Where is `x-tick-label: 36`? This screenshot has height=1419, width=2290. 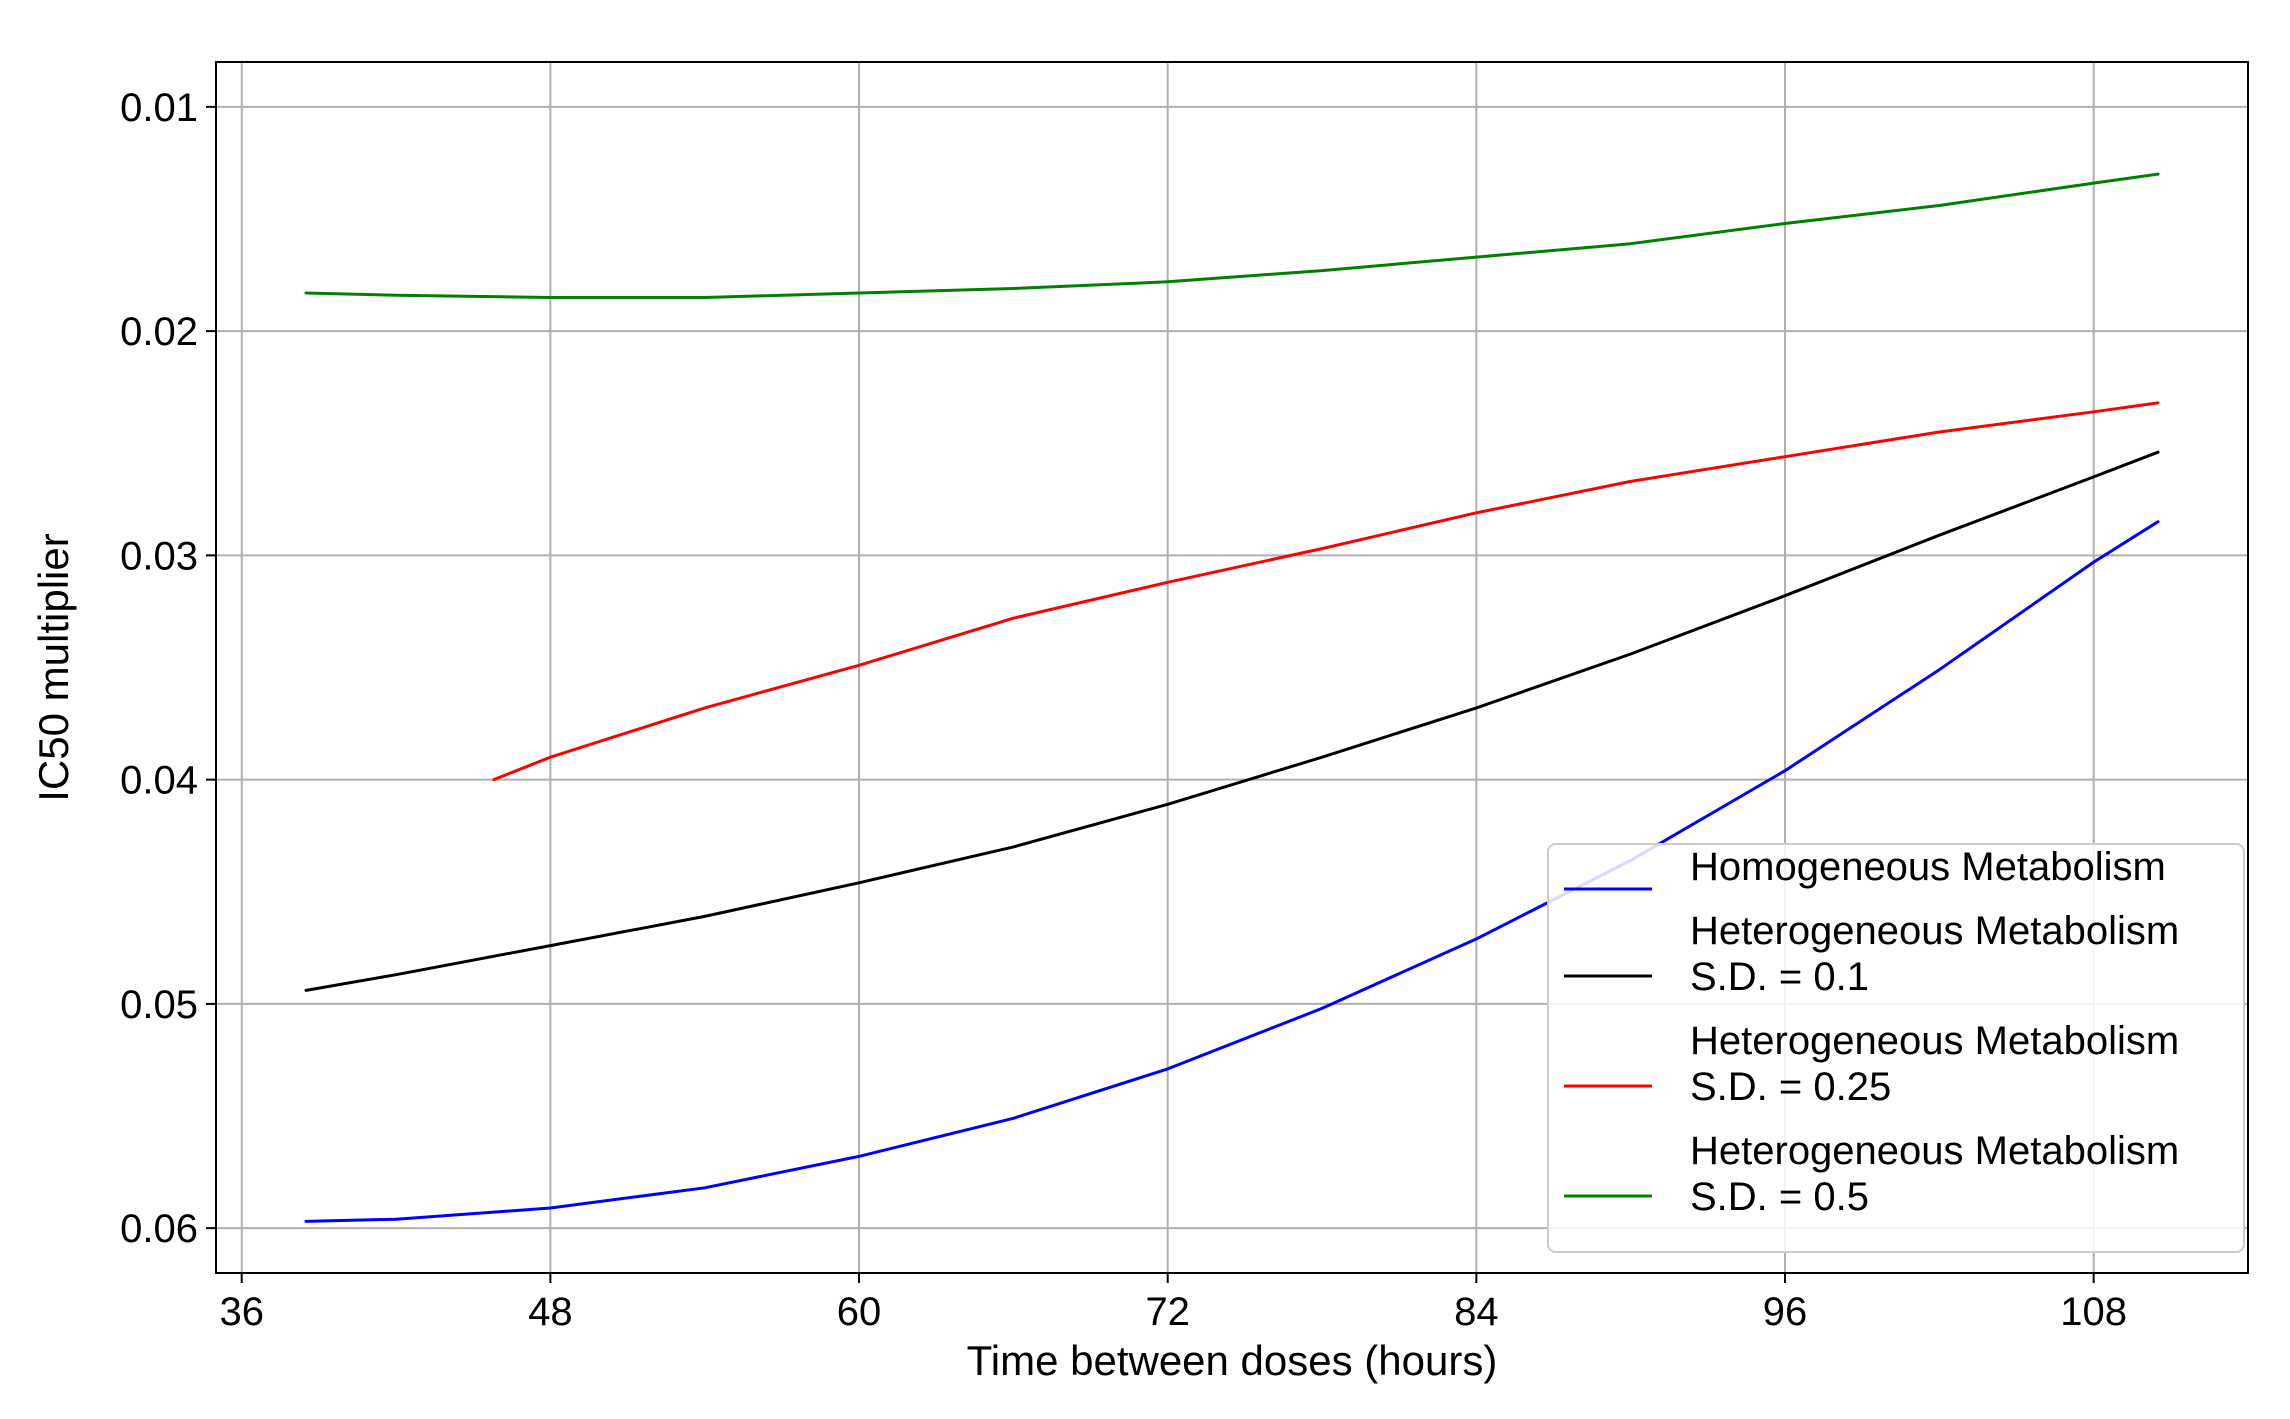 x-tick-label: 36 is located at coordinates (241, 1312).